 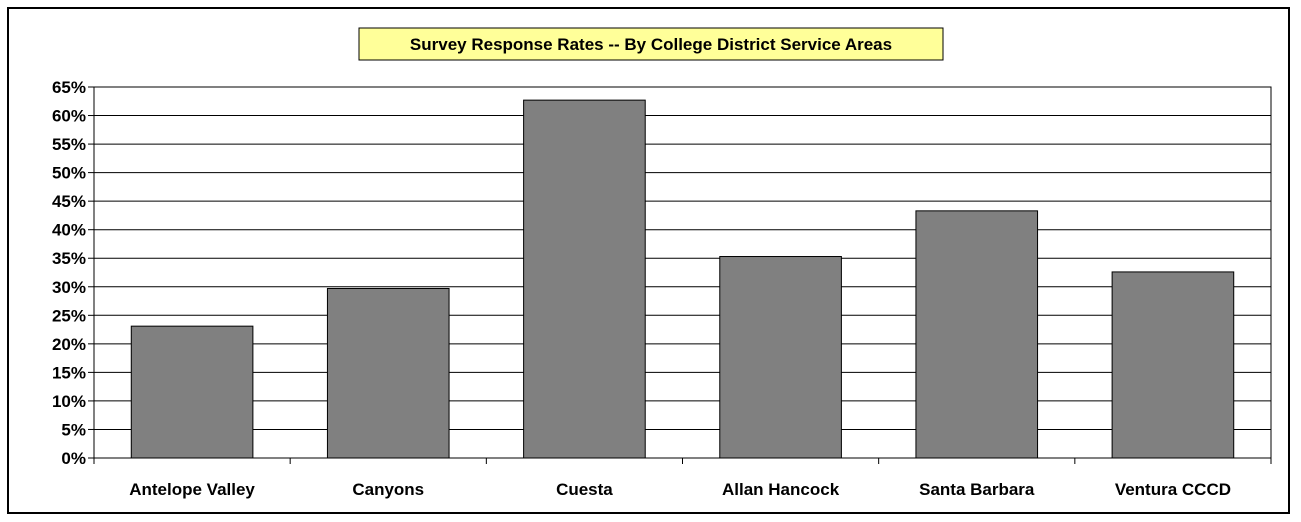 What do you see at coordinates (192, 489) in the screenshot?
I see `x-tick-label: Antelope Valley` at bounding box center [192, 489].